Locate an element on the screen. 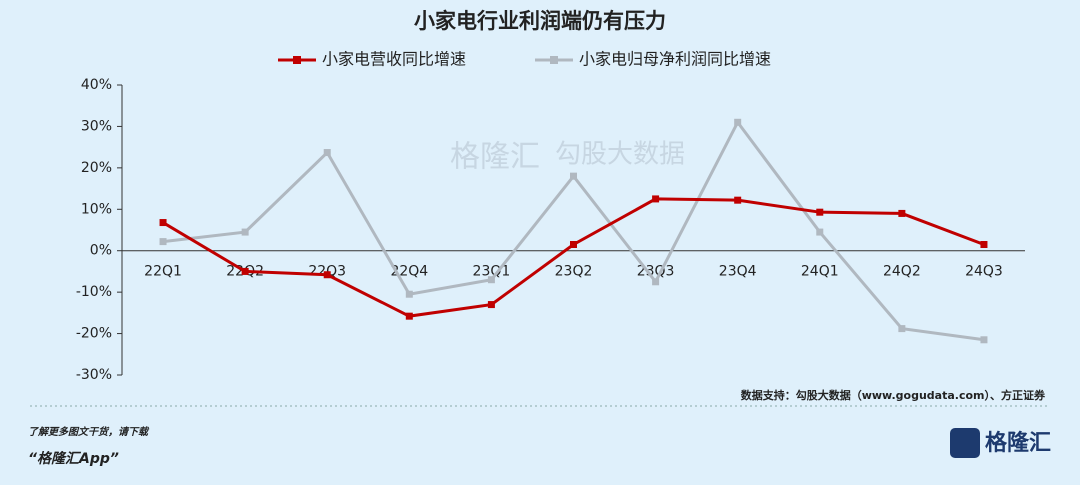  y-tick-label: -10% is located at coordinates (94, 292).